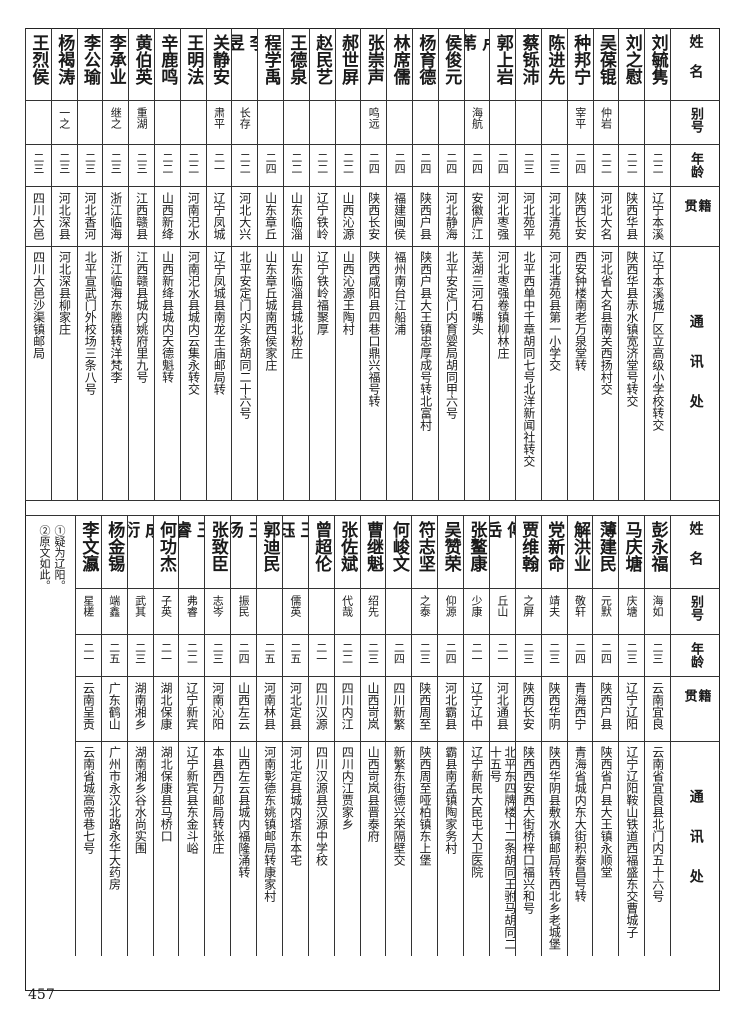 Image resolution: width=742 pixels, height=1024 pixels. I want to click on native-column-cell: 山西岢岚, so click(373, 708).